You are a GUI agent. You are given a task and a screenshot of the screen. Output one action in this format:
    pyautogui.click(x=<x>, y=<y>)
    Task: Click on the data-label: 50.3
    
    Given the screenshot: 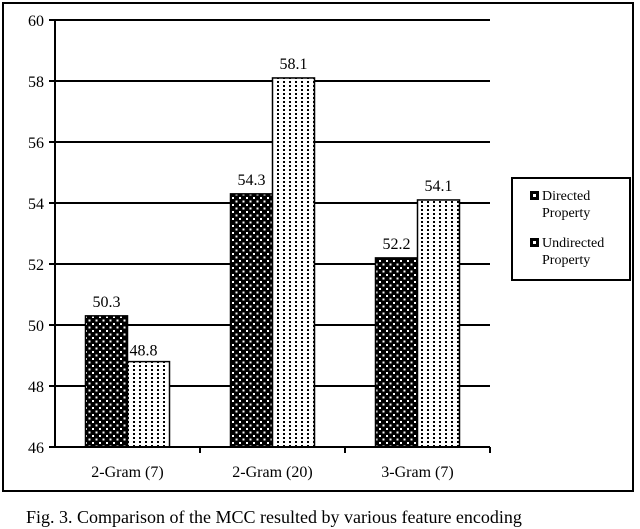 What is the action you would take?
    pyautogui.click(x=107, y=302)
    